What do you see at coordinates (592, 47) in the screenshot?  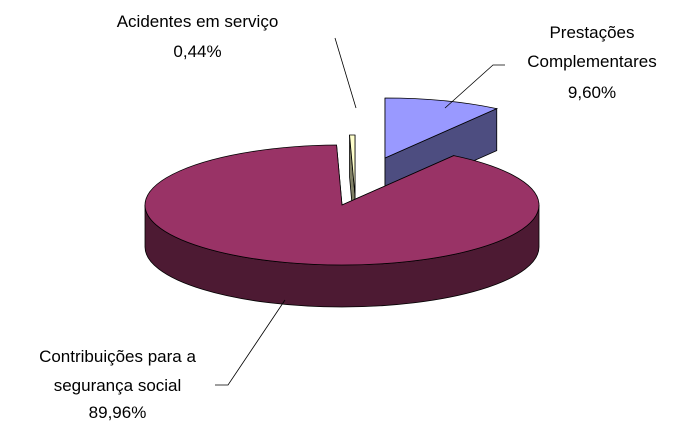 I see `slice-label: Prestações Complementares` at bounding box center [592, 47].